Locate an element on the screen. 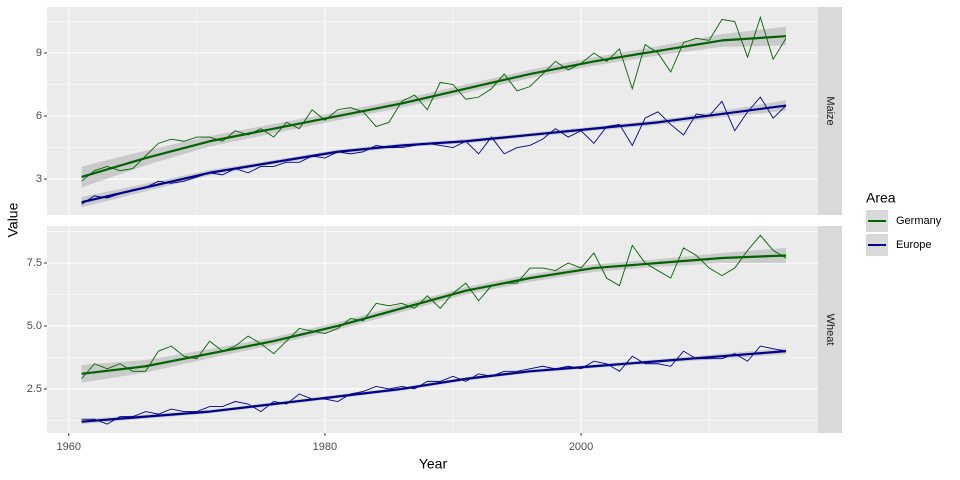 The width and height of the screenshot is (960, 480). y-tick-label: 9 is located at coordinates (39, 53).